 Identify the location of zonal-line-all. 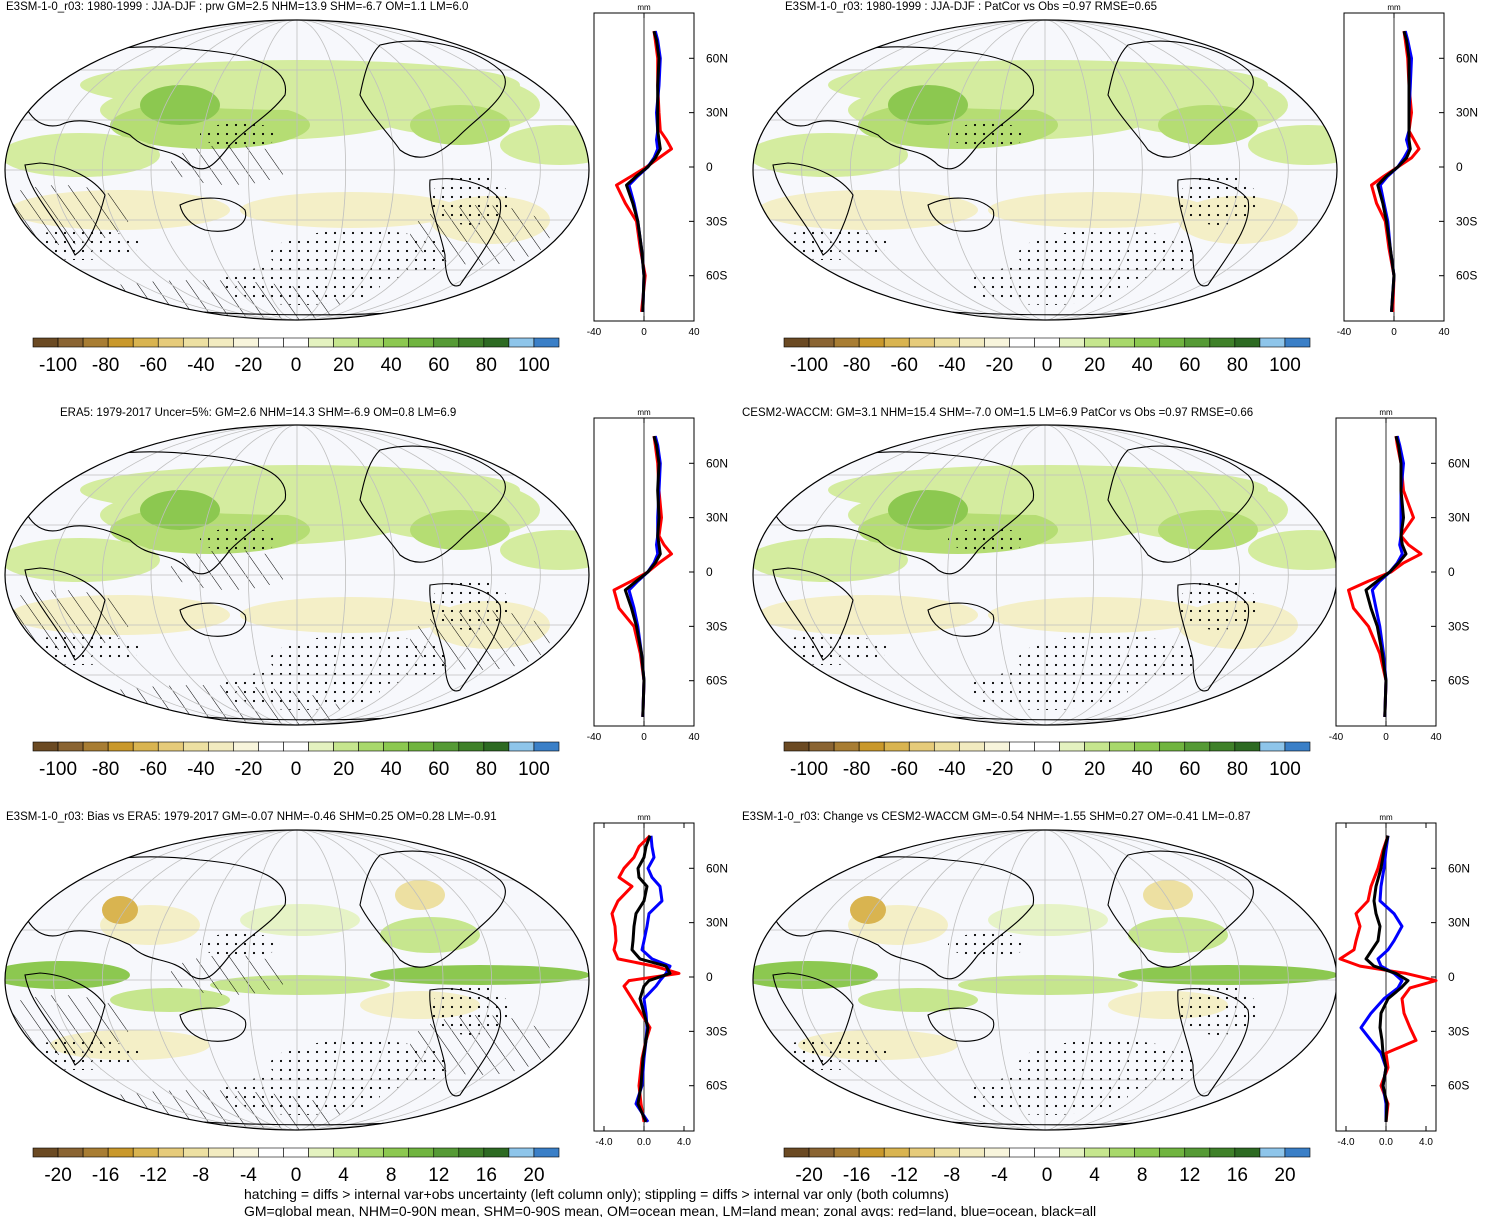
(1394, 171).